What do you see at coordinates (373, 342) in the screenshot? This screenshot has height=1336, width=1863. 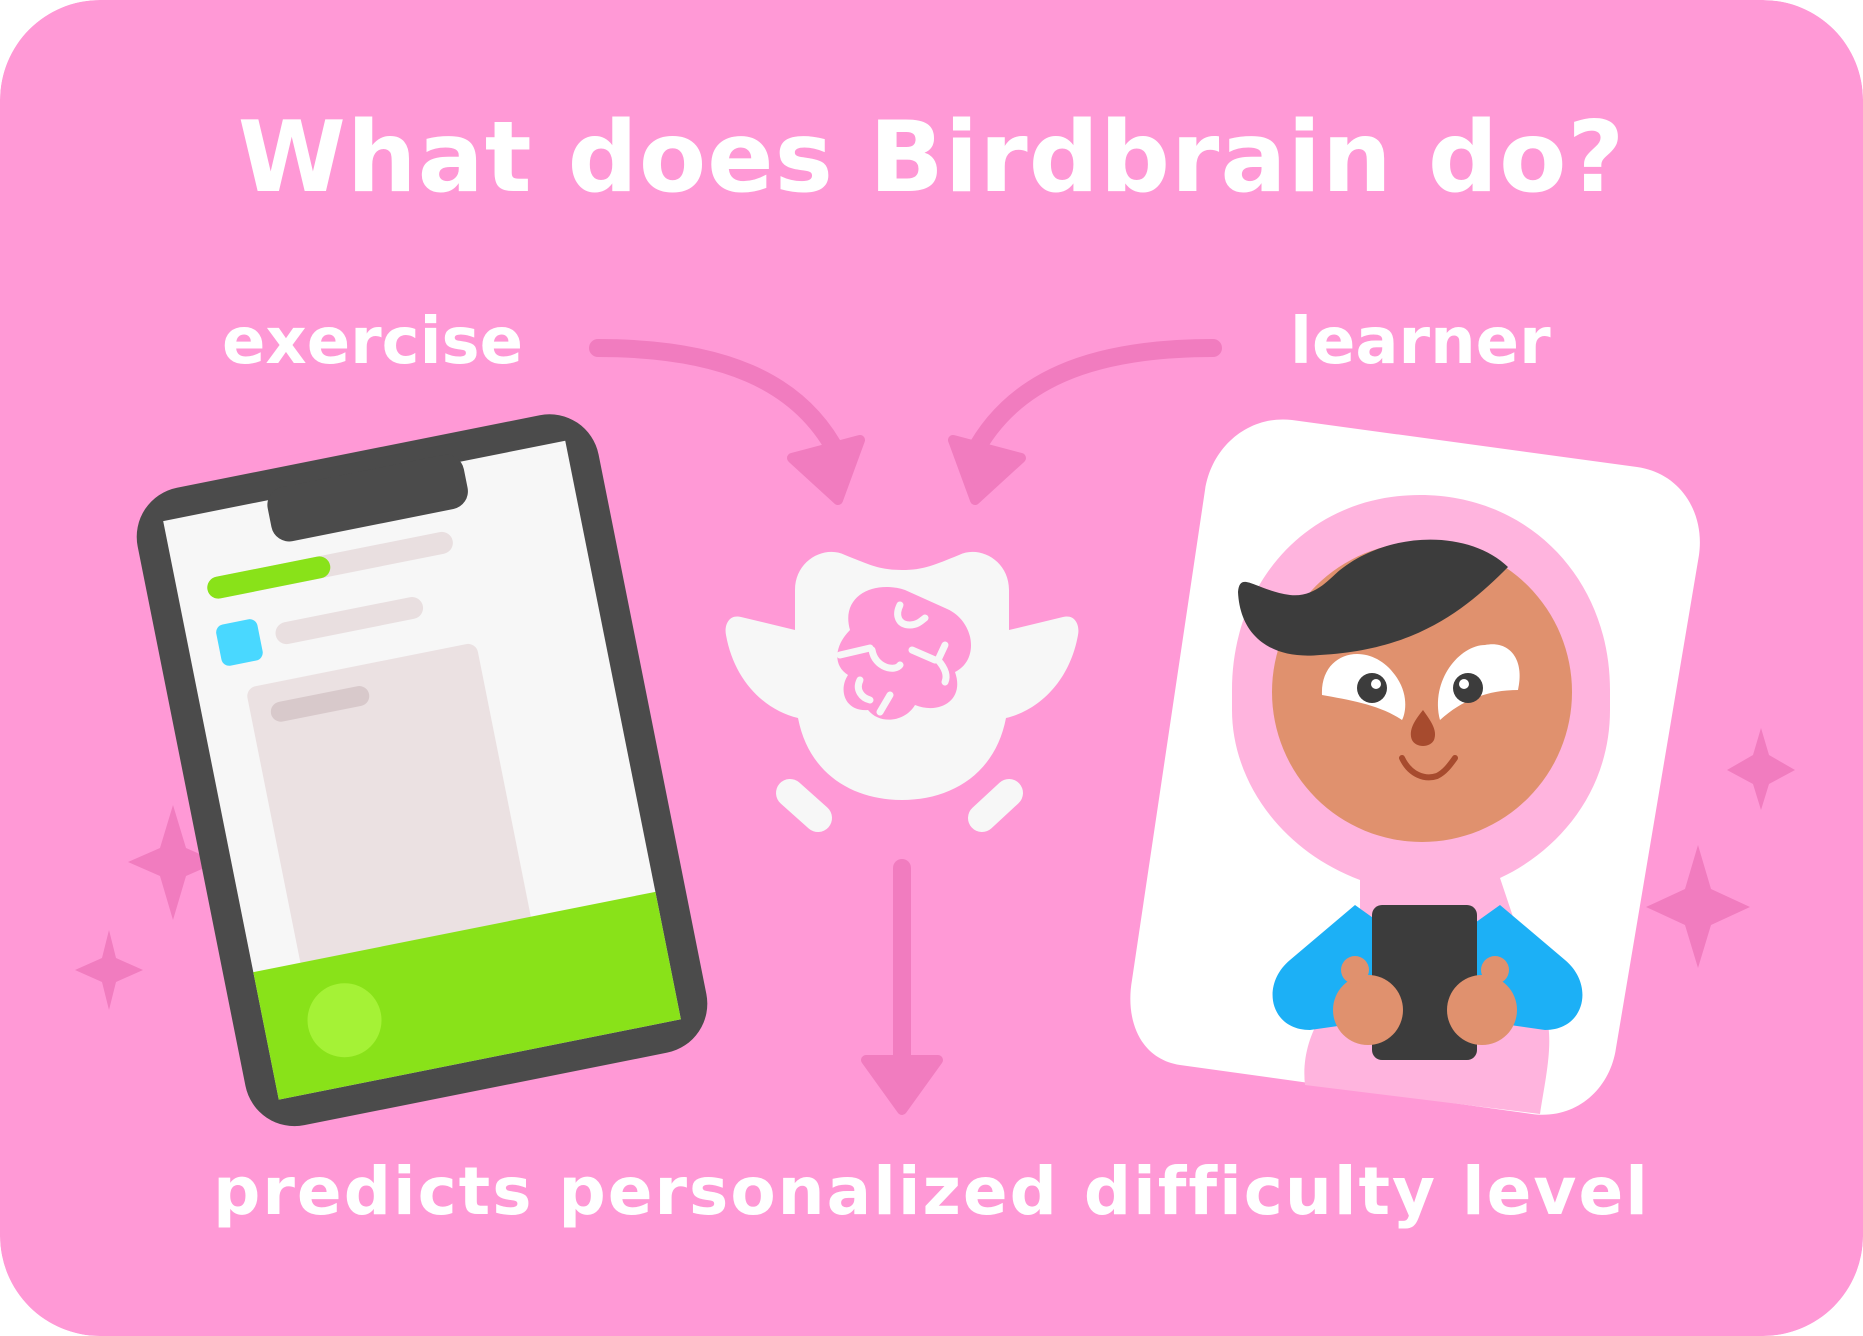 I see `exercise-label: exercise` at bounding box center [373, 342].